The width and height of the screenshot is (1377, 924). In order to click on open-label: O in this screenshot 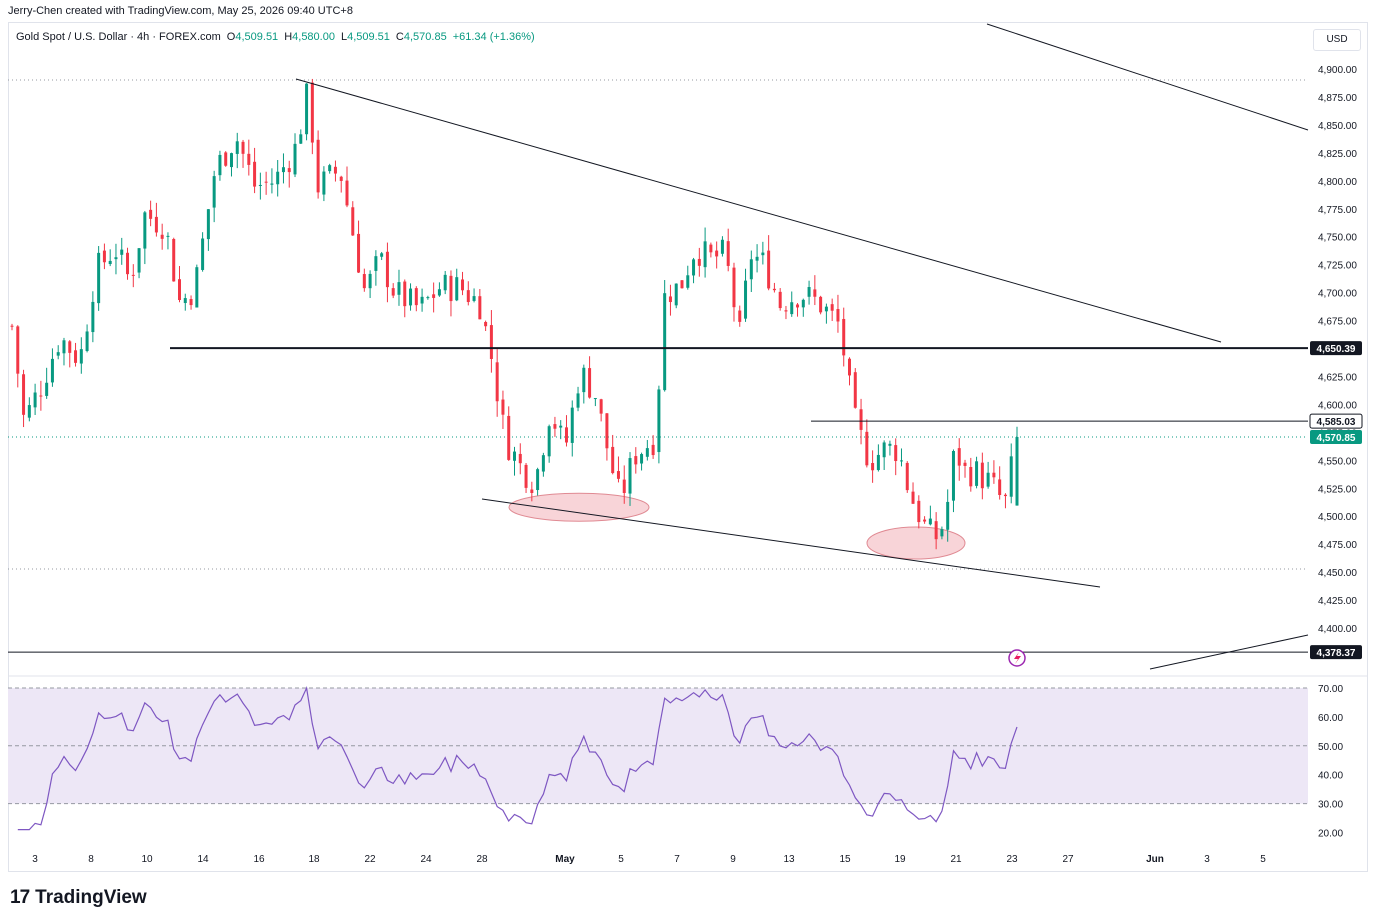, I will do `click(231, 37)`.